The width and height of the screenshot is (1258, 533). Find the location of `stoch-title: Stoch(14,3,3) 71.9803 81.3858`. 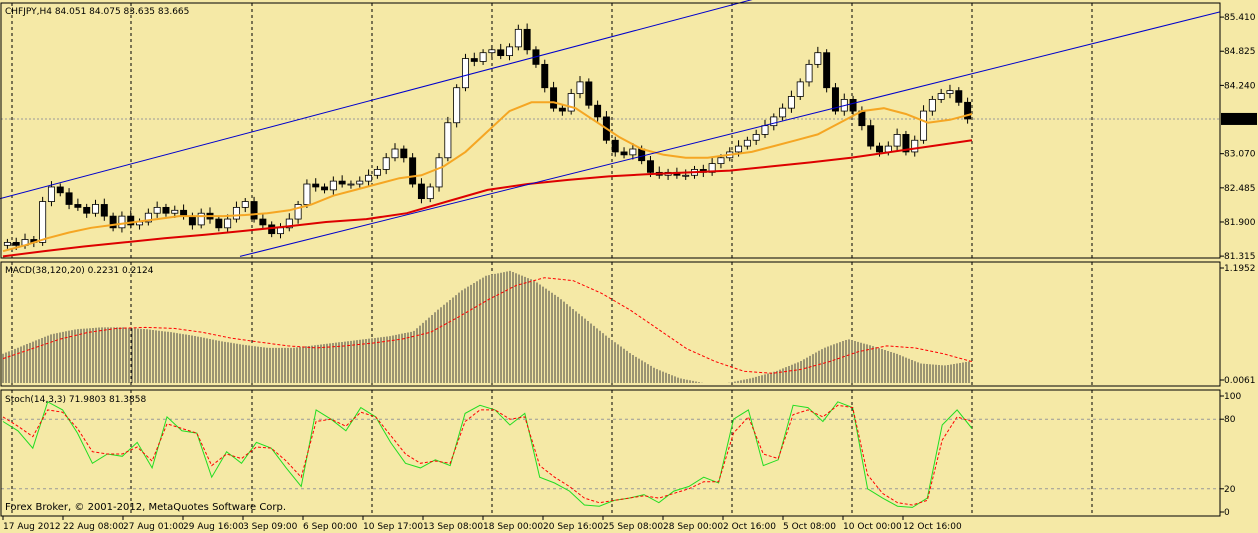

stoch-title: Stoch(14,3,3) 71.9803 81.3858 is located at coordinates (75, 400).